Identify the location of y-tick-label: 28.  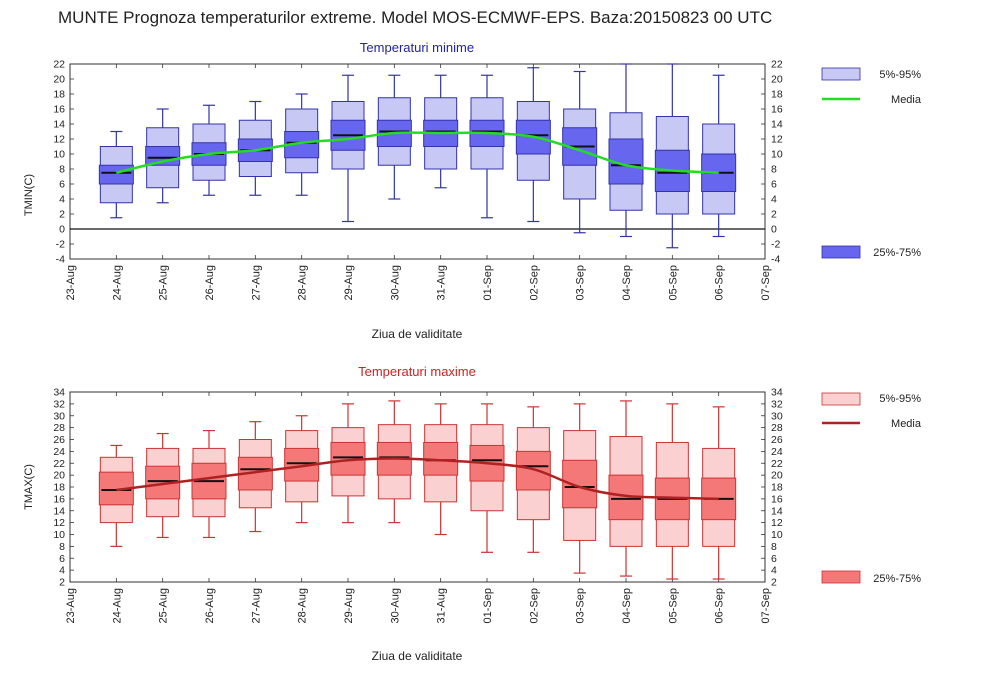
(59, 428).